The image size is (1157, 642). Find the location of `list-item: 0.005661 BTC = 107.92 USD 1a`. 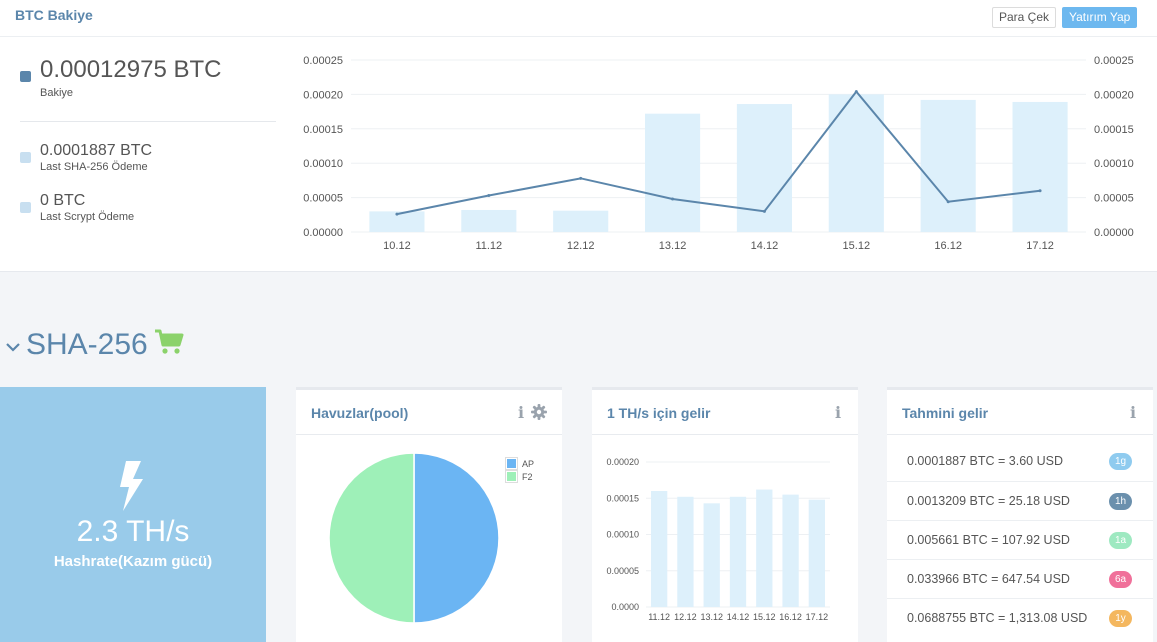

list-item: 0.005661 BTC = 107.92 USD 1a is located at coordinates (1020, 539).